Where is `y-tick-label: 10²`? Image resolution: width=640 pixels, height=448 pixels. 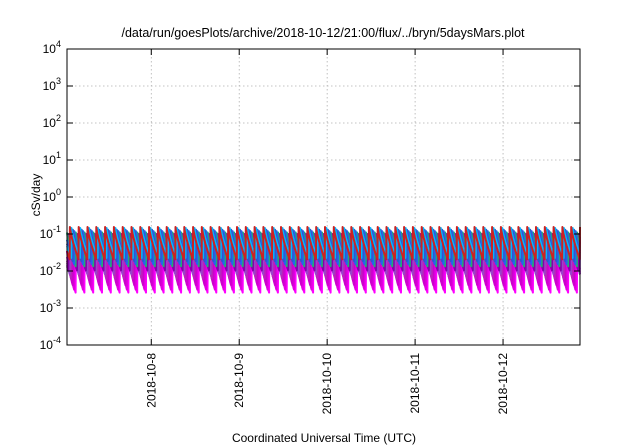 y-tick-label: 10² is located at coordinates (52, 121).